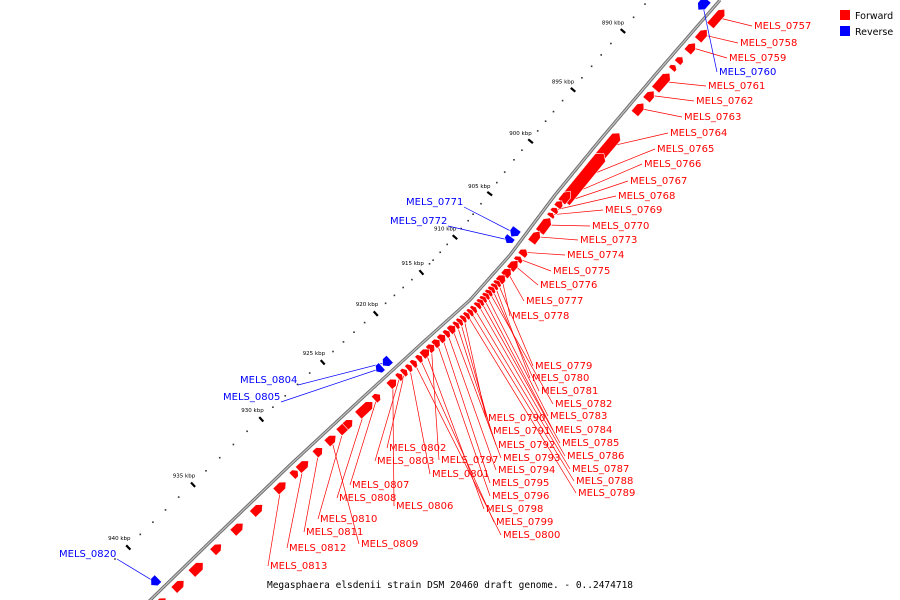  What do you see at coordinates (469, 460) in the screenshot?
I see `gene-label: MELS_0797` at bounding box center [469, 460].